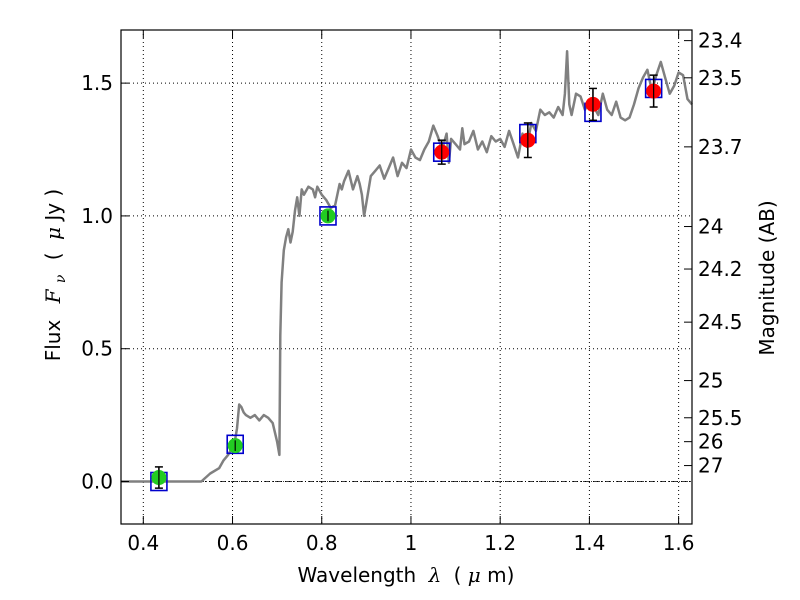 This screenshot has width=800, height=600. Describe the element at coordinates (710, 442) in the screenshot. I see `y2-tick-label-8: 26` at that location.